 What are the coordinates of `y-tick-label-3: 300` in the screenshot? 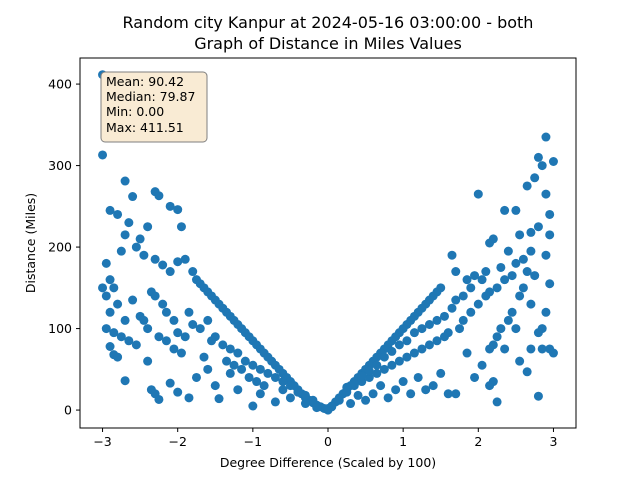 It's located at (60, 165).